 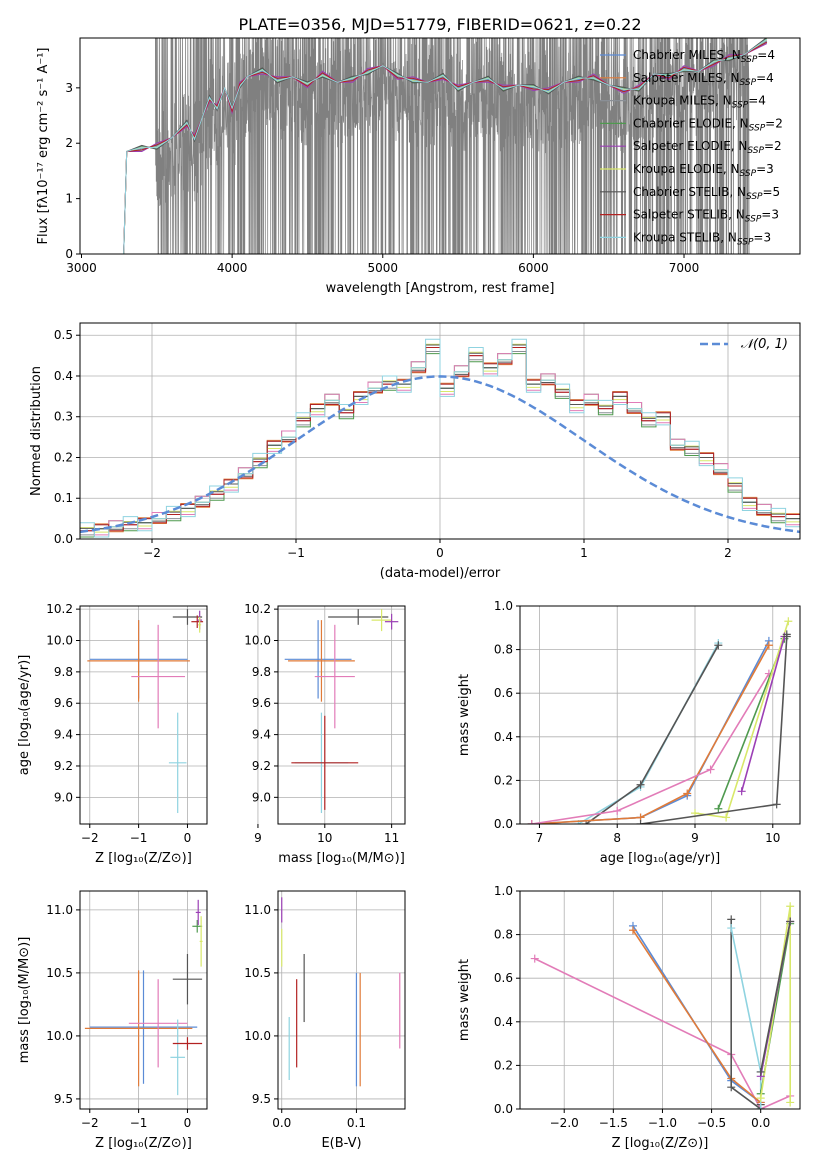 I want to click on mass-vs-ebv-panel: 0.0 0.1 9.5 10.0 10.5 11.0 E(B-V), so click(x=325, y=1020).